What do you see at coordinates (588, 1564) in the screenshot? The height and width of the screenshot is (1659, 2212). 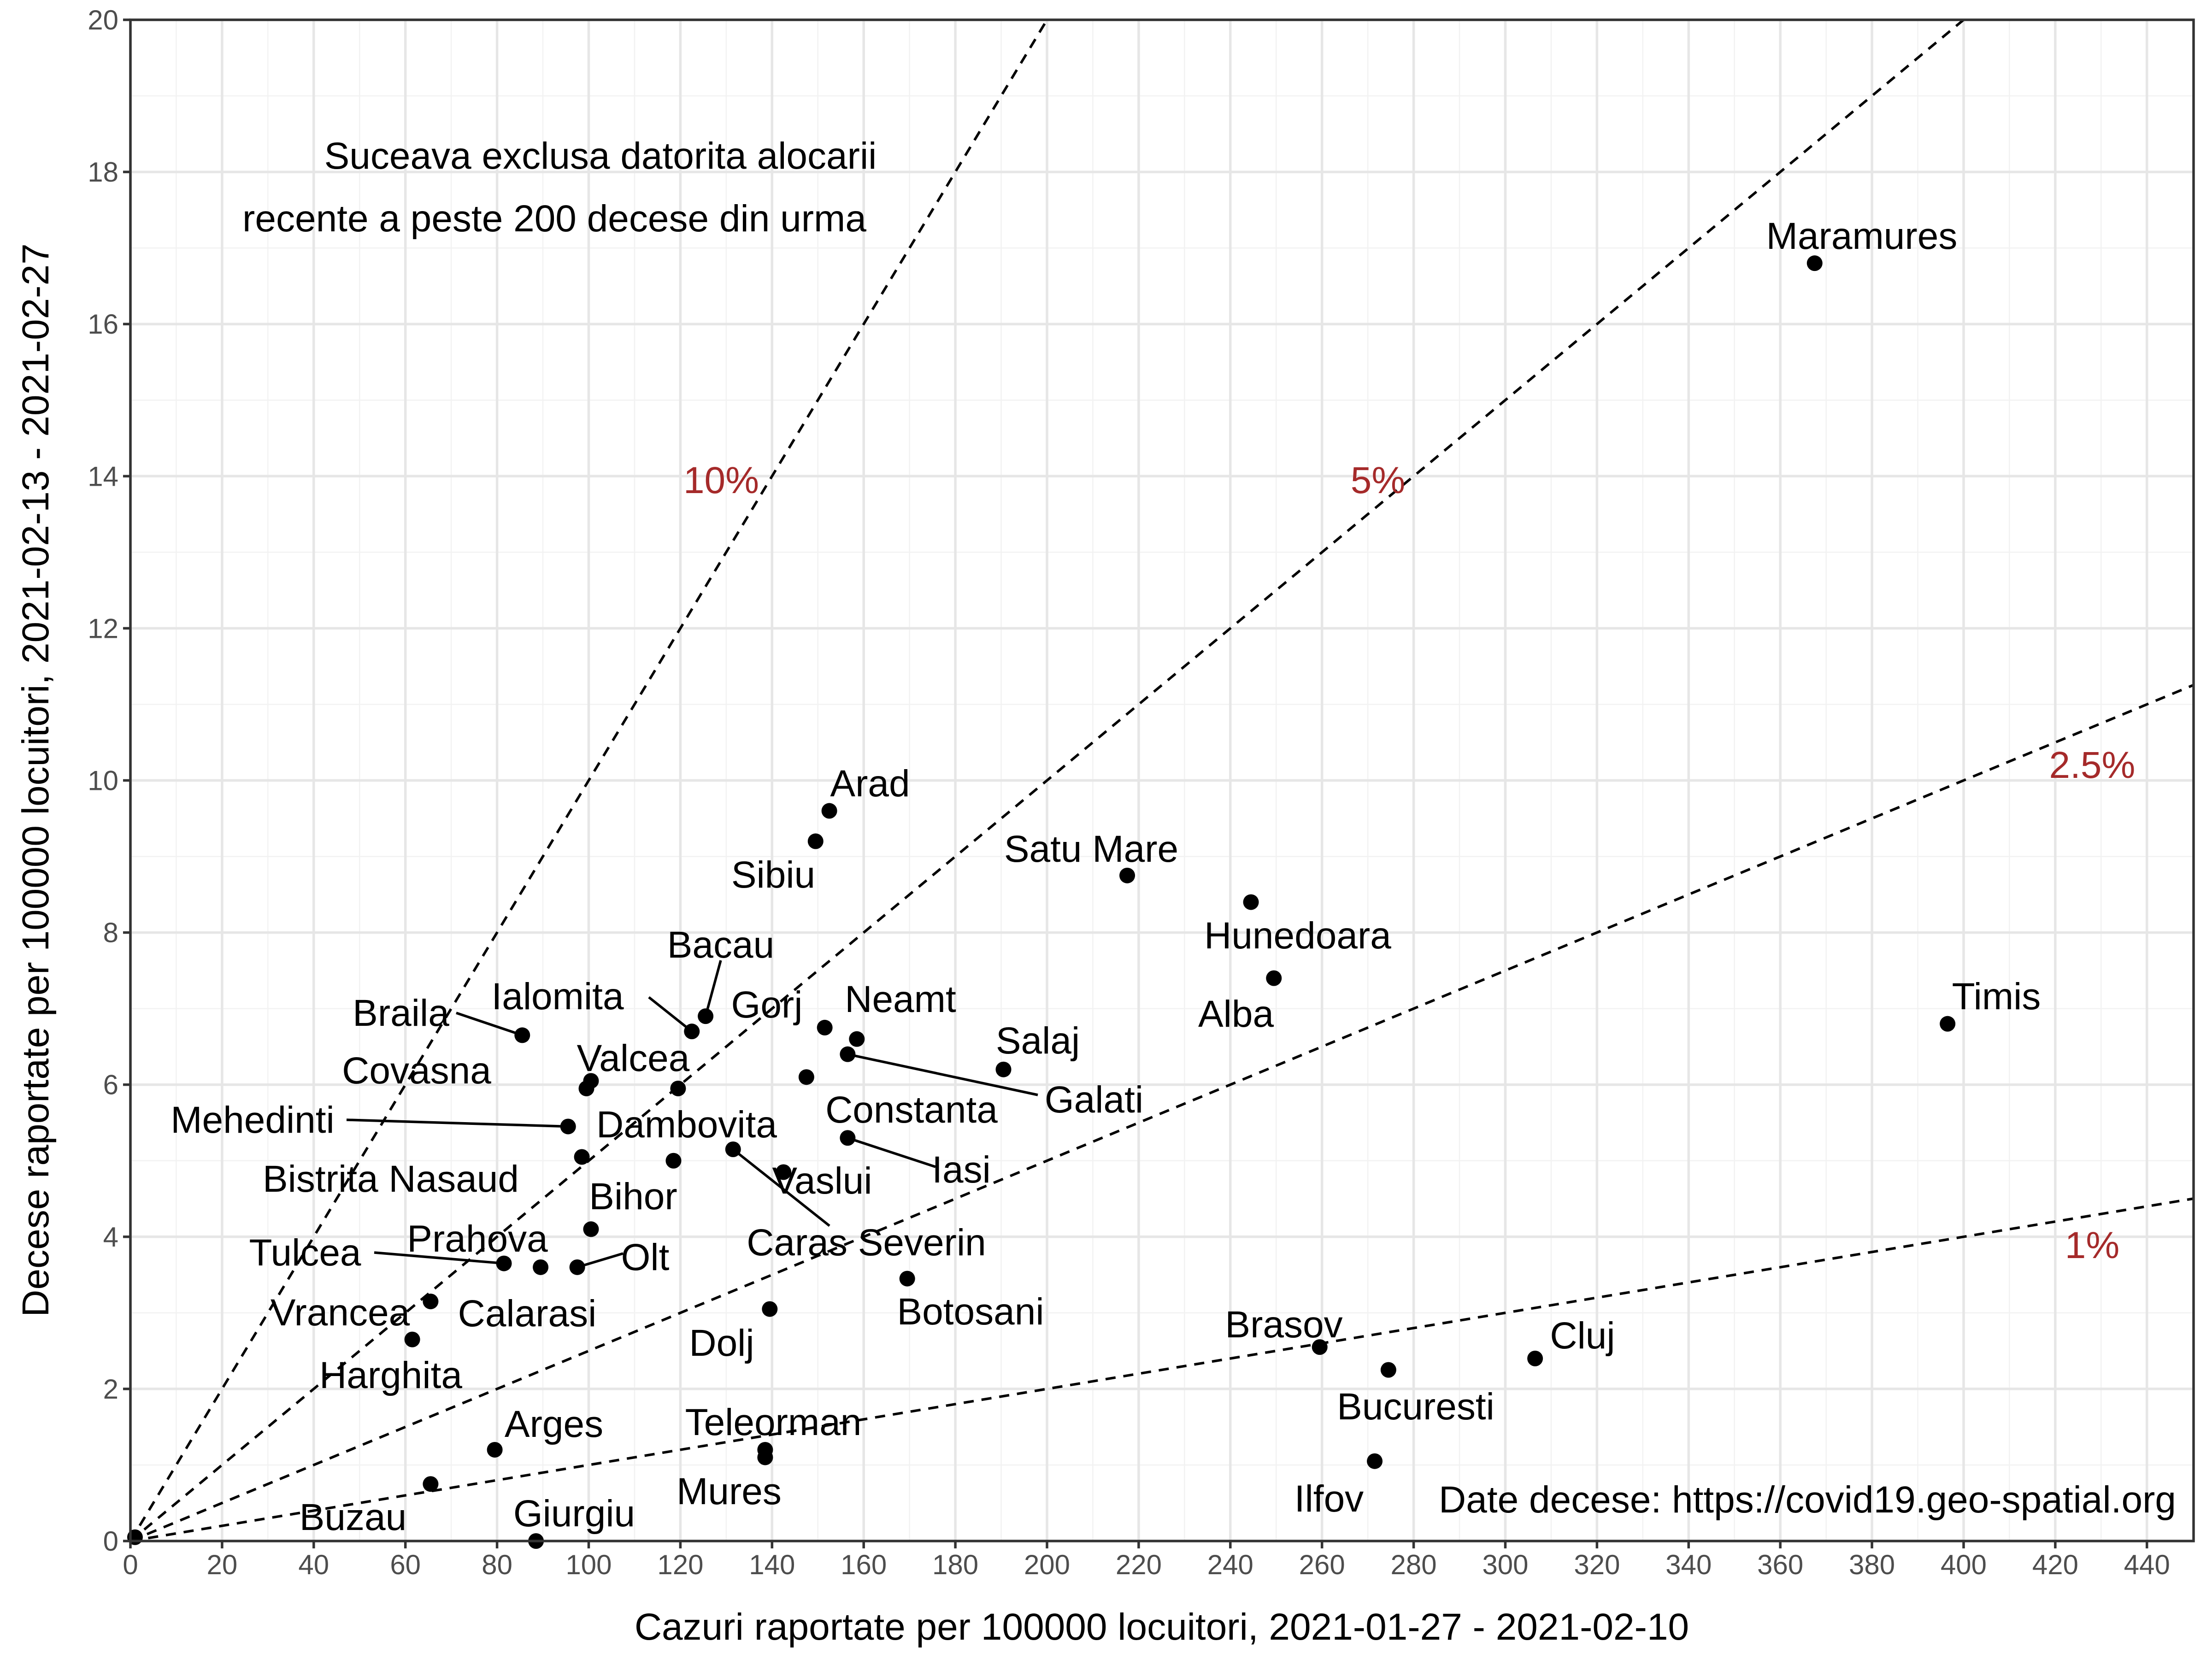 I see `x-tick-label: 100` at bounding box center [588, 1564].